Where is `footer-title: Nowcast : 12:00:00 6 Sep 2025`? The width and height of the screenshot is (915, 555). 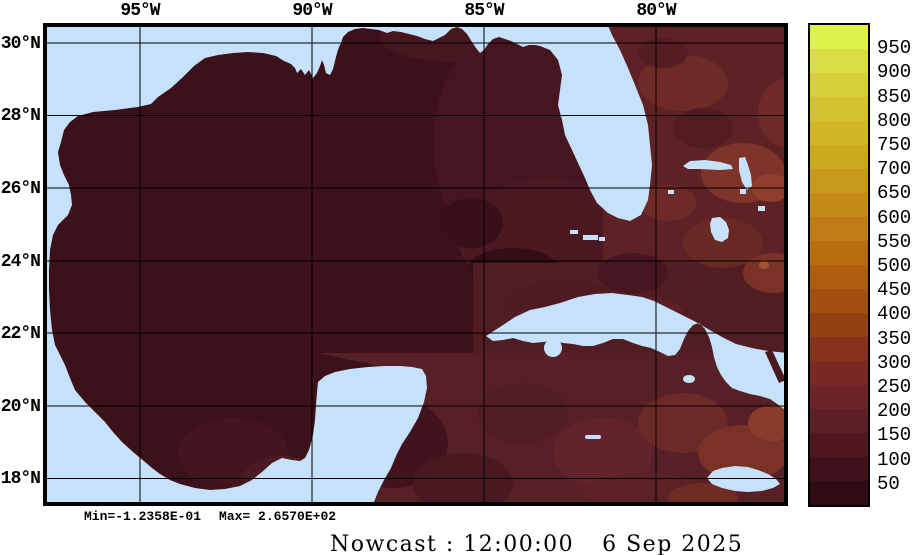
footer-title: Nowcast : 12:00:00 6 Sep 2025 is located at coordinates (536, 543).